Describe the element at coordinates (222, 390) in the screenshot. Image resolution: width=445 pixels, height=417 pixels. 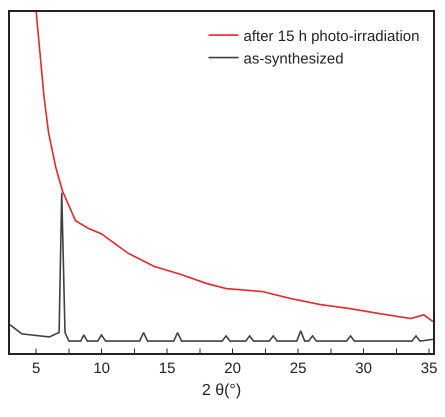
I see `x-axis-title: 2 θ(°)` at that location.